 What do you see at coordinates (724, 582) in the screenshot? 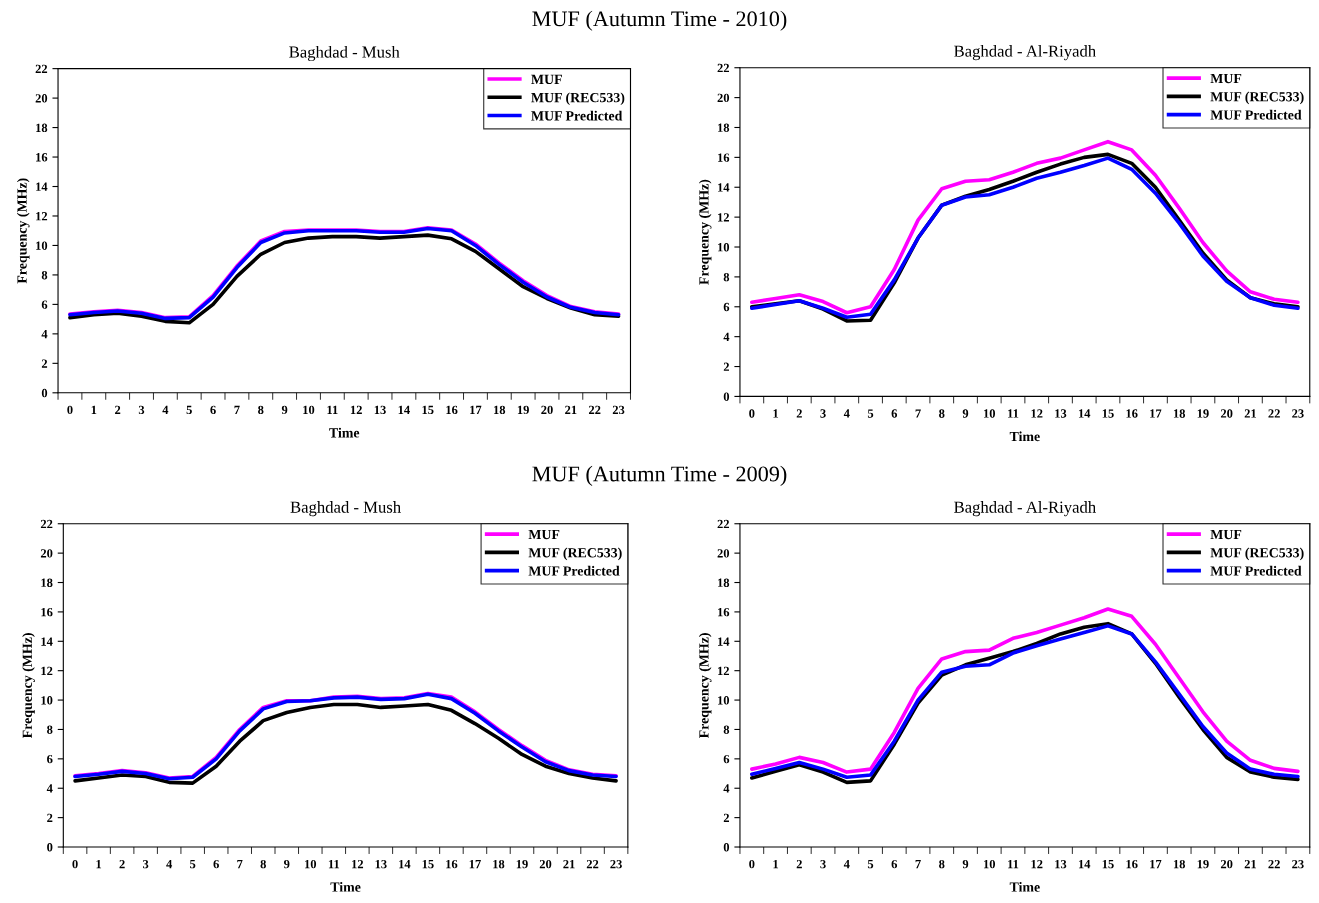
I see `y-tick-label: 18` at bounding box center [724, 582].